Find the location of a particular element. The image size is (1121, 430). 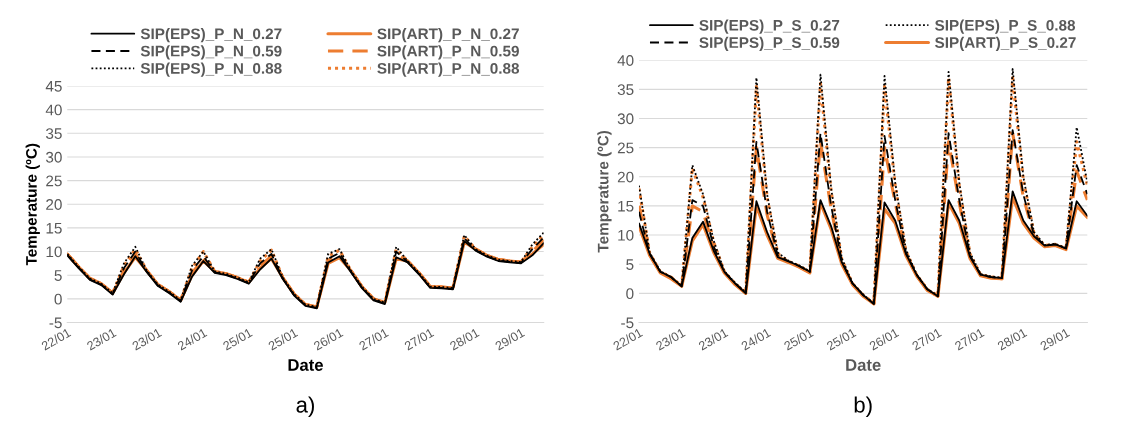

legend-label: SIP(ART)_P_N_0.27 is located at coordinates (448, 35).